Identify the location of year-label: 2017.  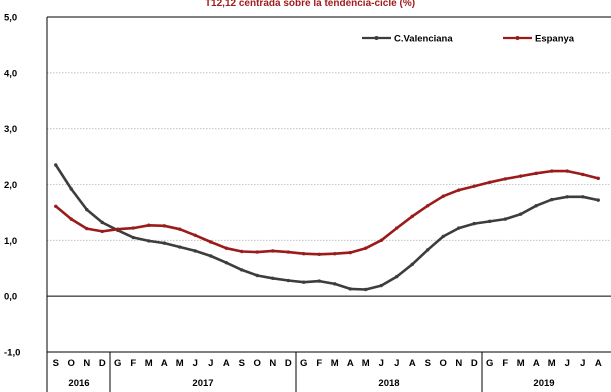
(202, 383).